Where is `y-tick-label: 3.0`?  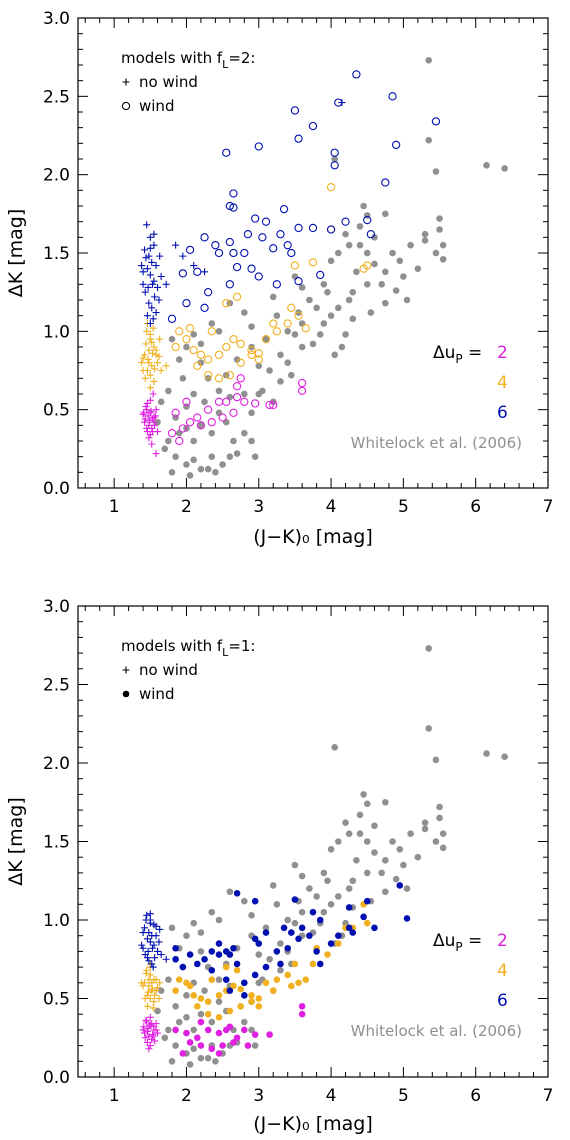
y-tick-label: 3.0 is located at coordinates (56, 19).